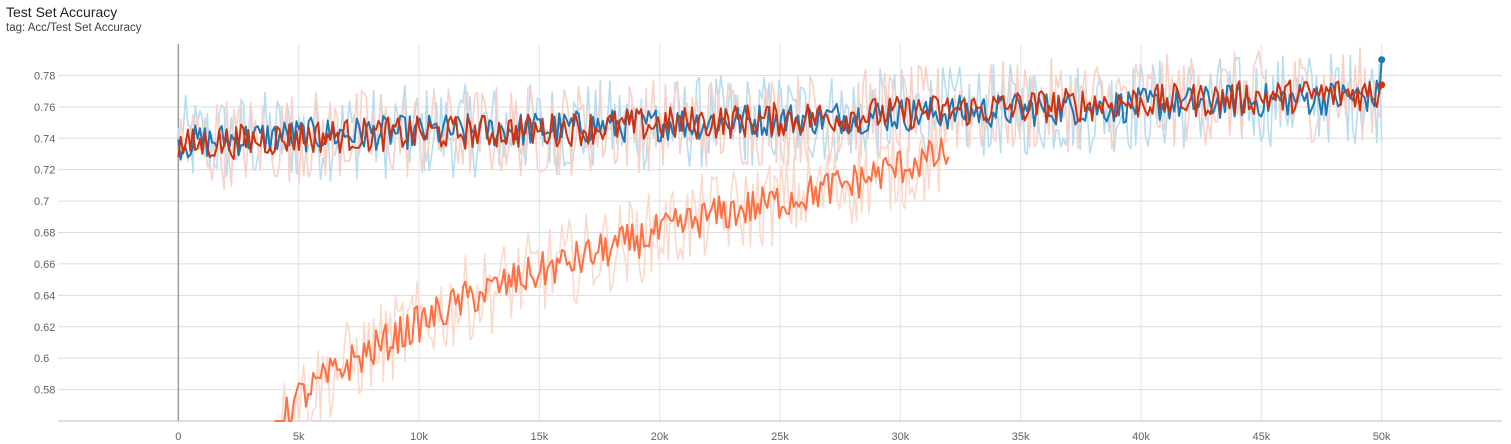 Image resolution: width=1511 pixels, height=444 pixels. I want to click on end-markers, so click(1382, 72).